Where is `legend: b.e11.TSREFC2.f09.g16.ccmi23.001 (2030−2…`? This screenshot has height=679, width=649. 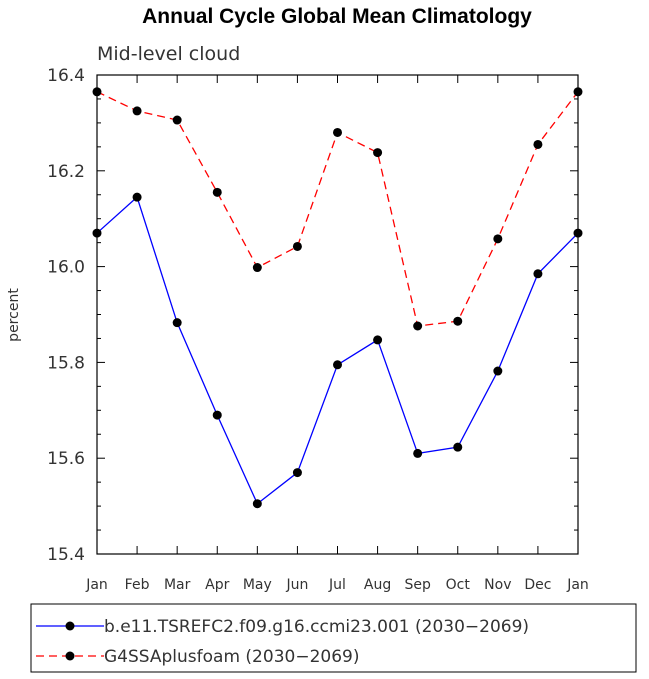 legend: b.e11.TSREFC2.f09.g16.ccmi23.001 (2030−2… is located at coordinates (333, 638).